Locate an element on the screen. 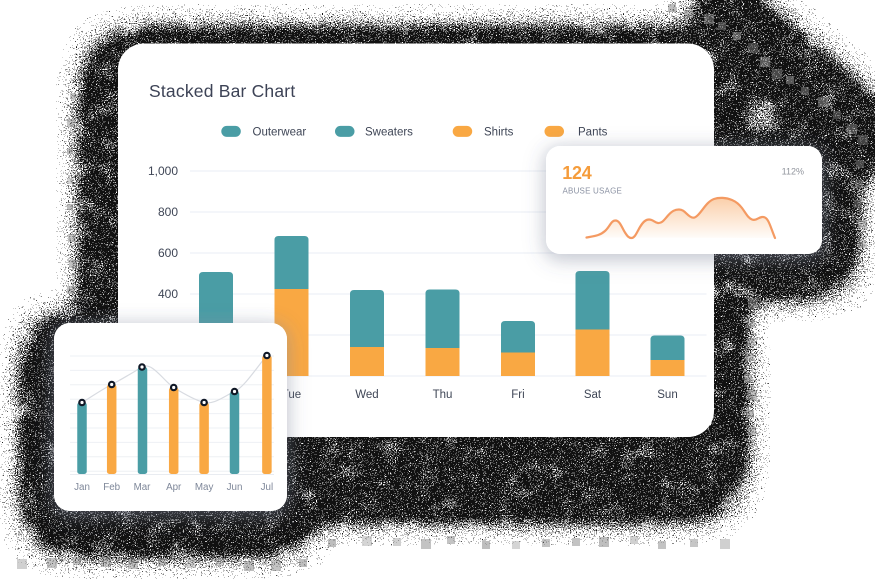  svg-text: Shirts is located at coordinates (499, 133).